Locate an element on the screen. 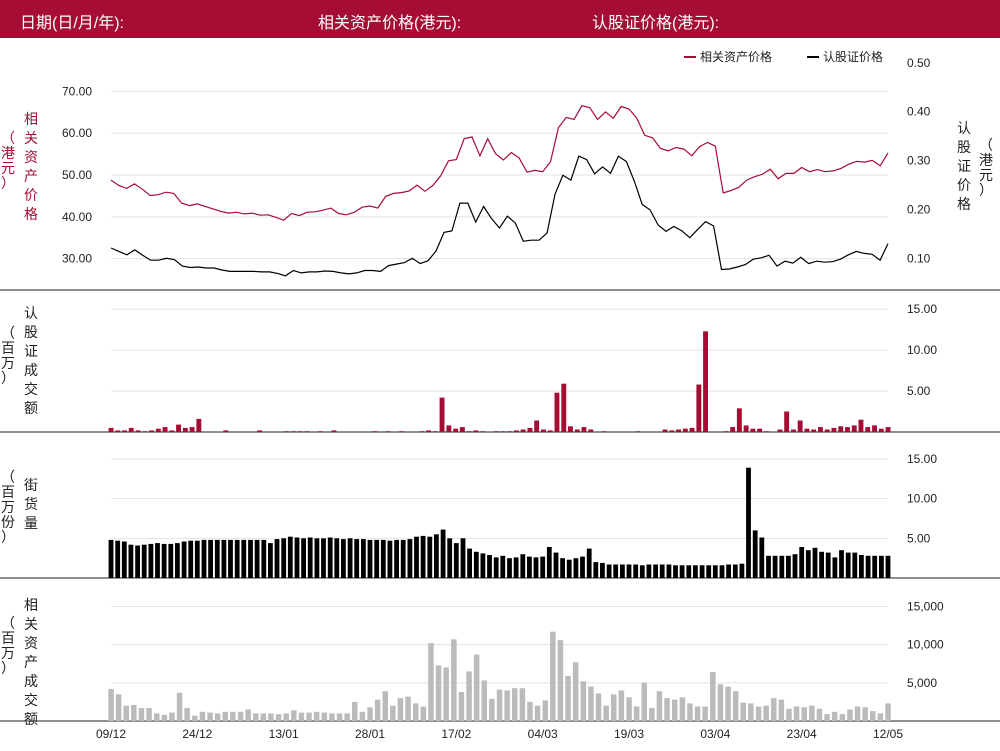 This screenshot has height=751, width=1000. tick-label: 15.00 is located at coordinates (922, 309).